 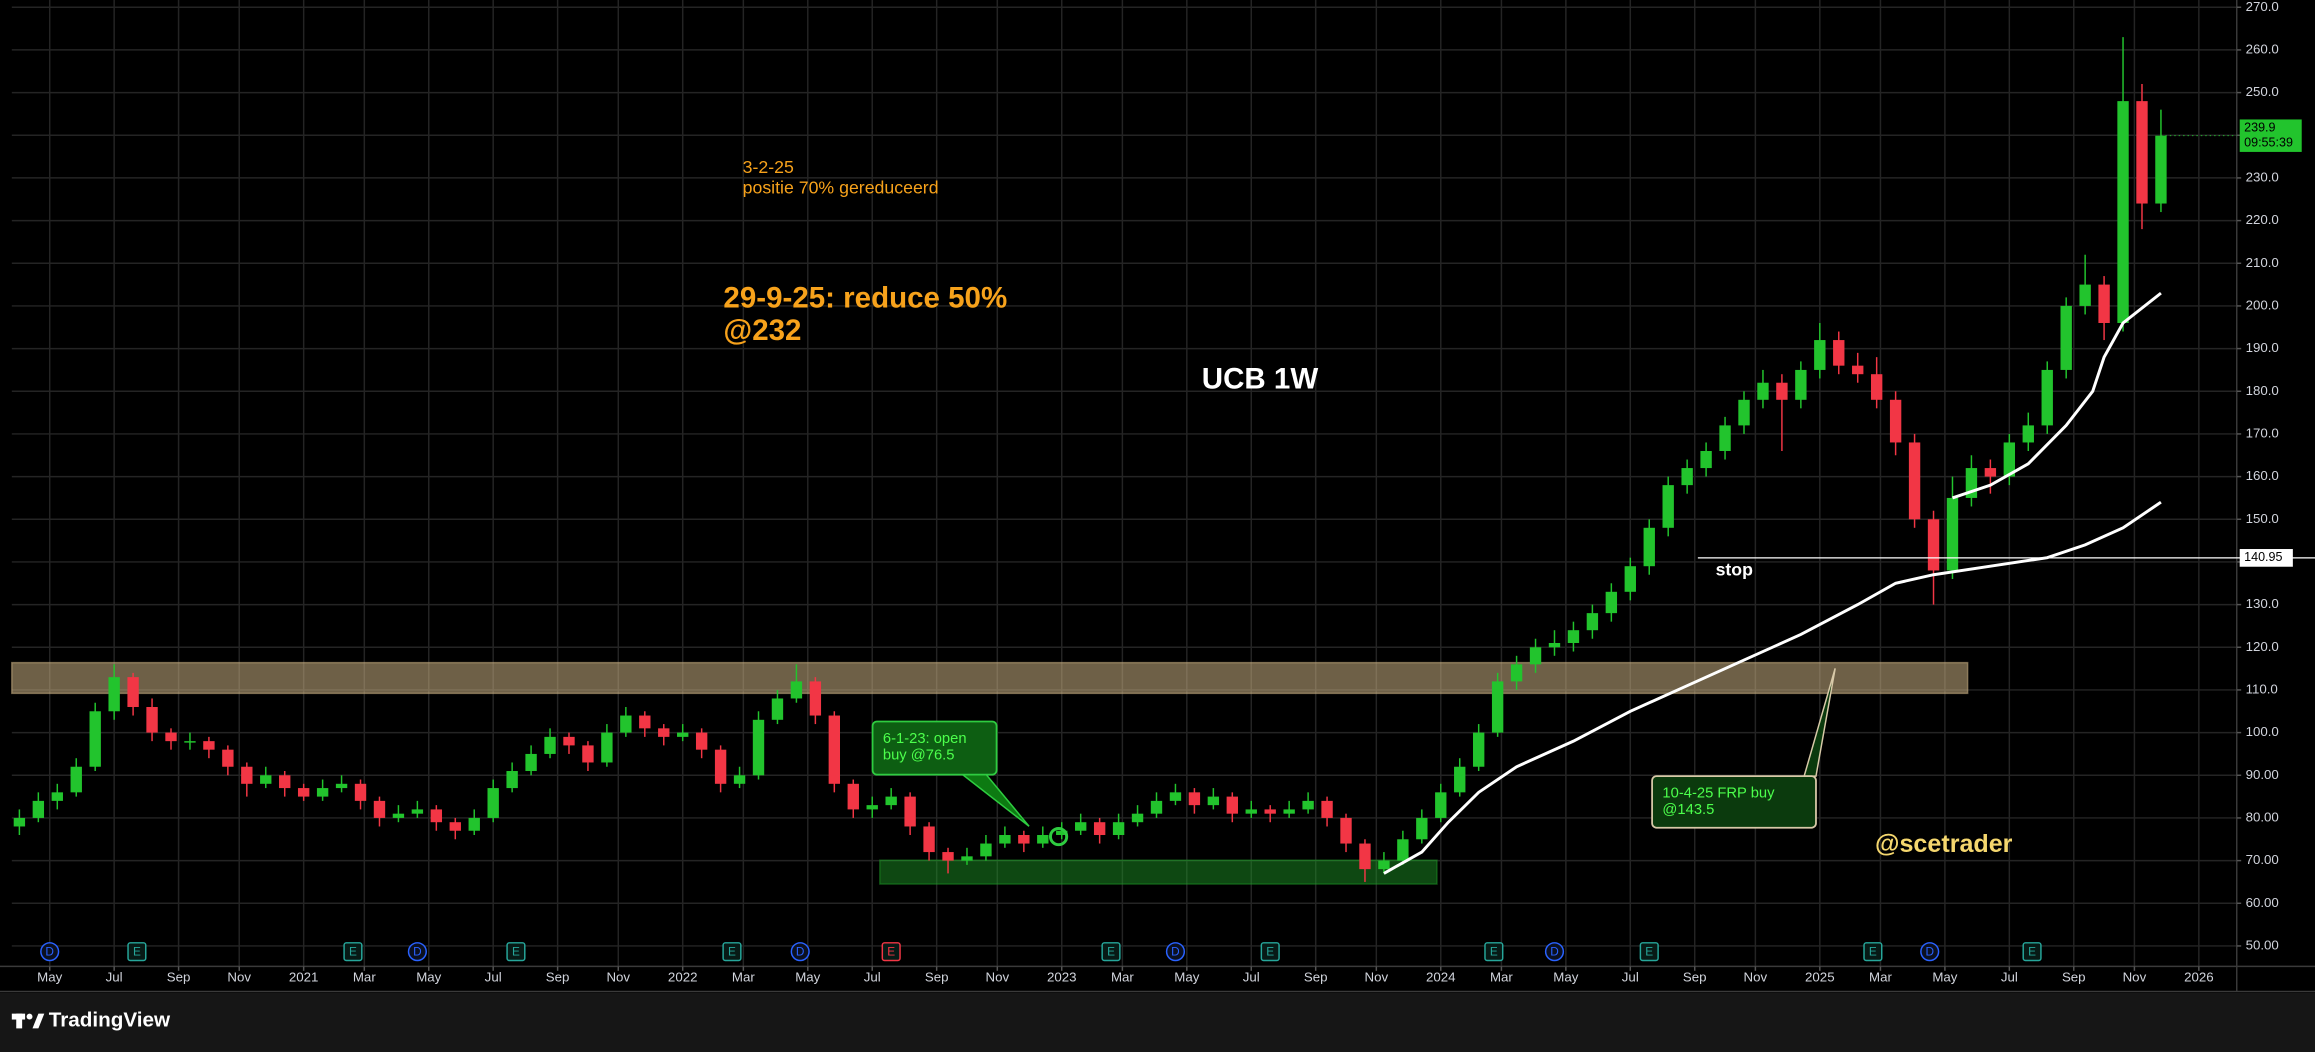 I want to click on annotation: 29-9-25: reduce 50%, so click(x=865, y=297).